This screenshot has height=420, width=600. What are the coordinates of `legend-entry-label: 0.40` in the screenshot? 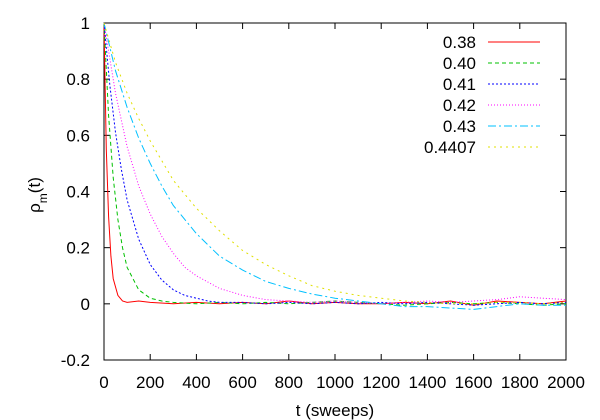 It's located at (459, 63).